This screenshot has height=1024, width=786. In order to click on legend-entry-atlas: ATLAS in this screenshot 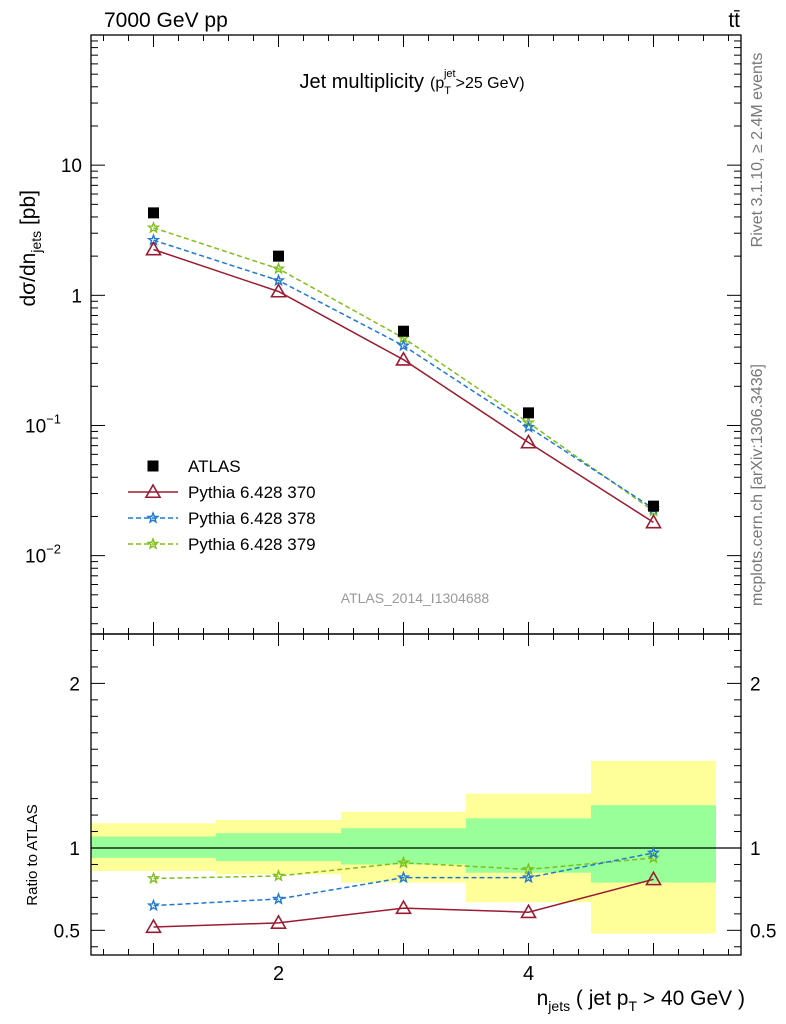, I will do `click(214, 466)`.